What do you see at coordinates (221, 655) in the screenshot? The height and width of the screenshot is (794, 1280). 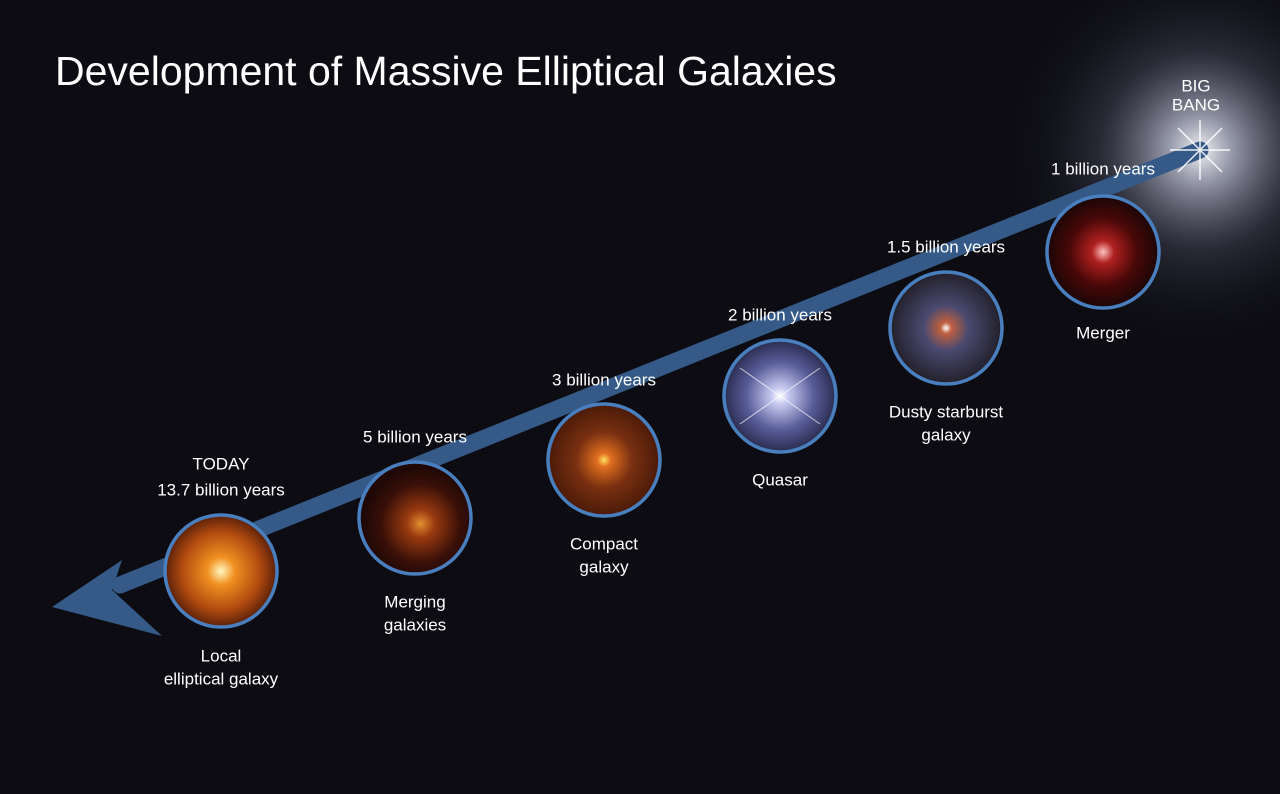 I see `stage-name: Local` at bounding box center [221, 655].